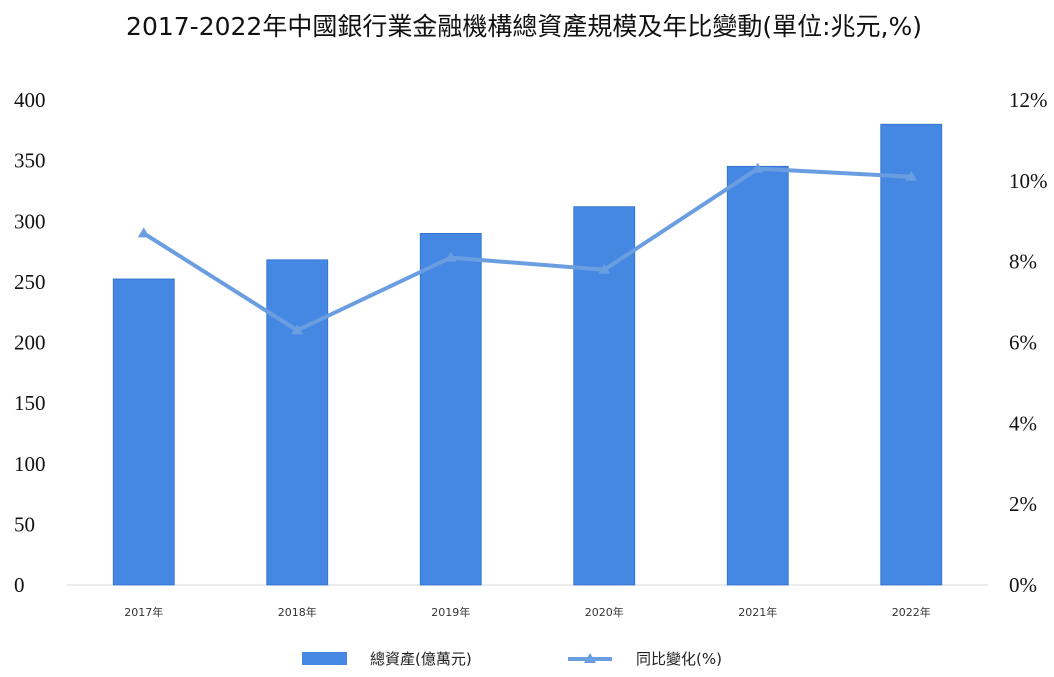 Image resolution: width=1054 pixels, height=677 pixels. I want to click on line-point-2017, so click(143, 232).